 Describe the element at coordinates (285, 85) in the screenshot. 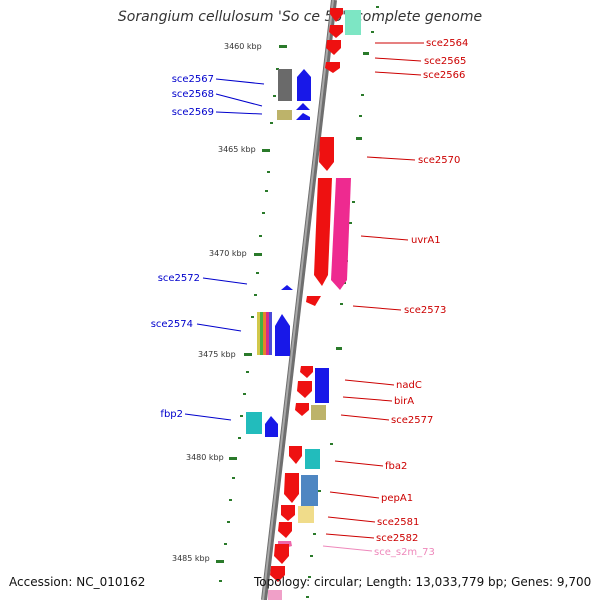

I see `feature-sce2567` at that location.